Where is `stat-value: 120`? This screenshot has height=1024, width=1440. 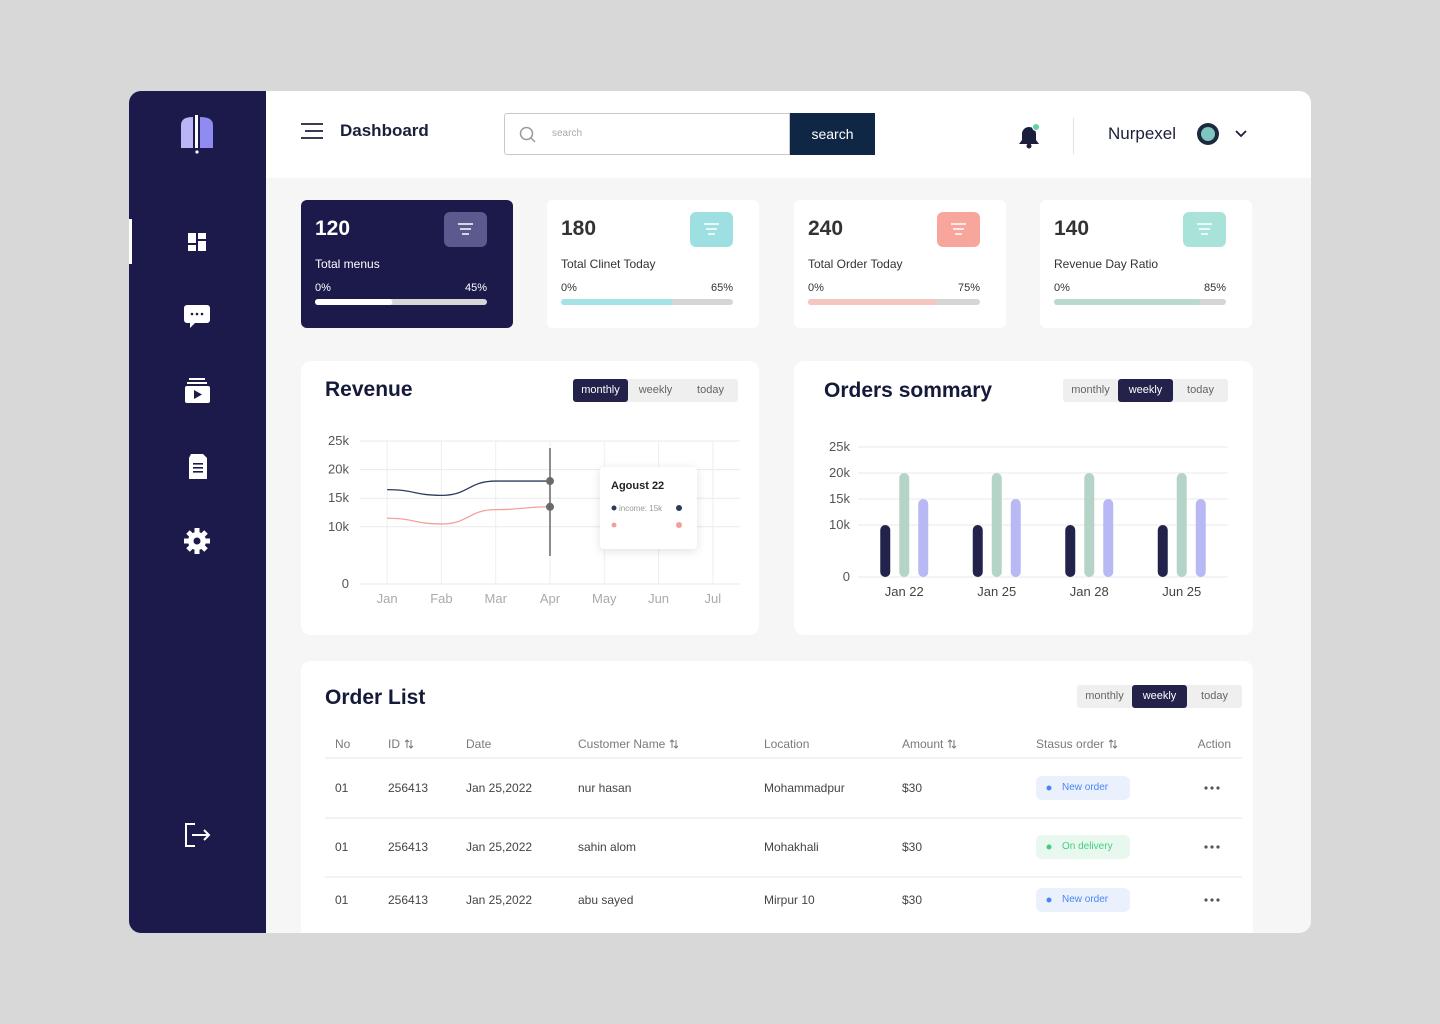 stat-value: 120 is located at coordinates (333, 228).